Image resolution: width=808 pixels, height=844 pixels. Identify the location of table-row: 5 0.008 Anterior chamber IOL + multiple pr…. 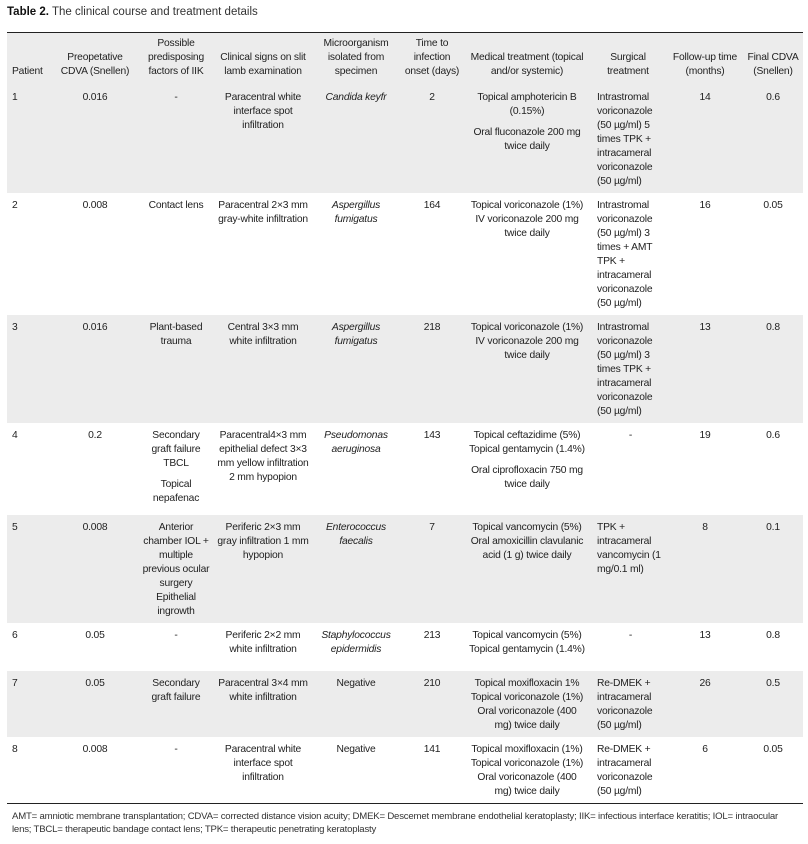
(405, 569).